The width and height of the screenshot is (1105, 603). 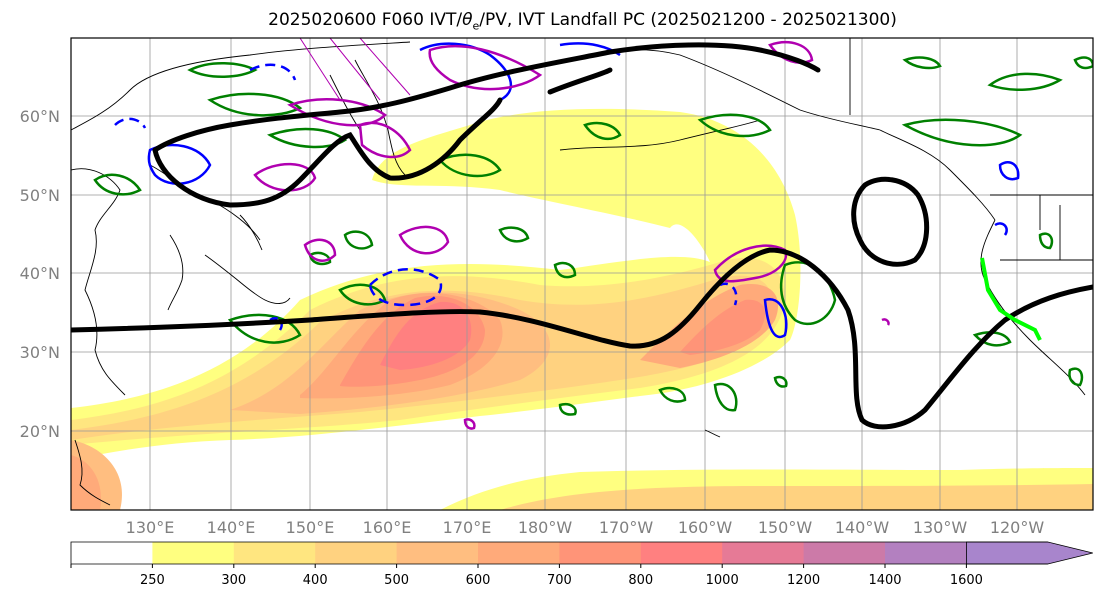 I want to click on colorbar-tick-label: 700, so click(x=559, y=580).